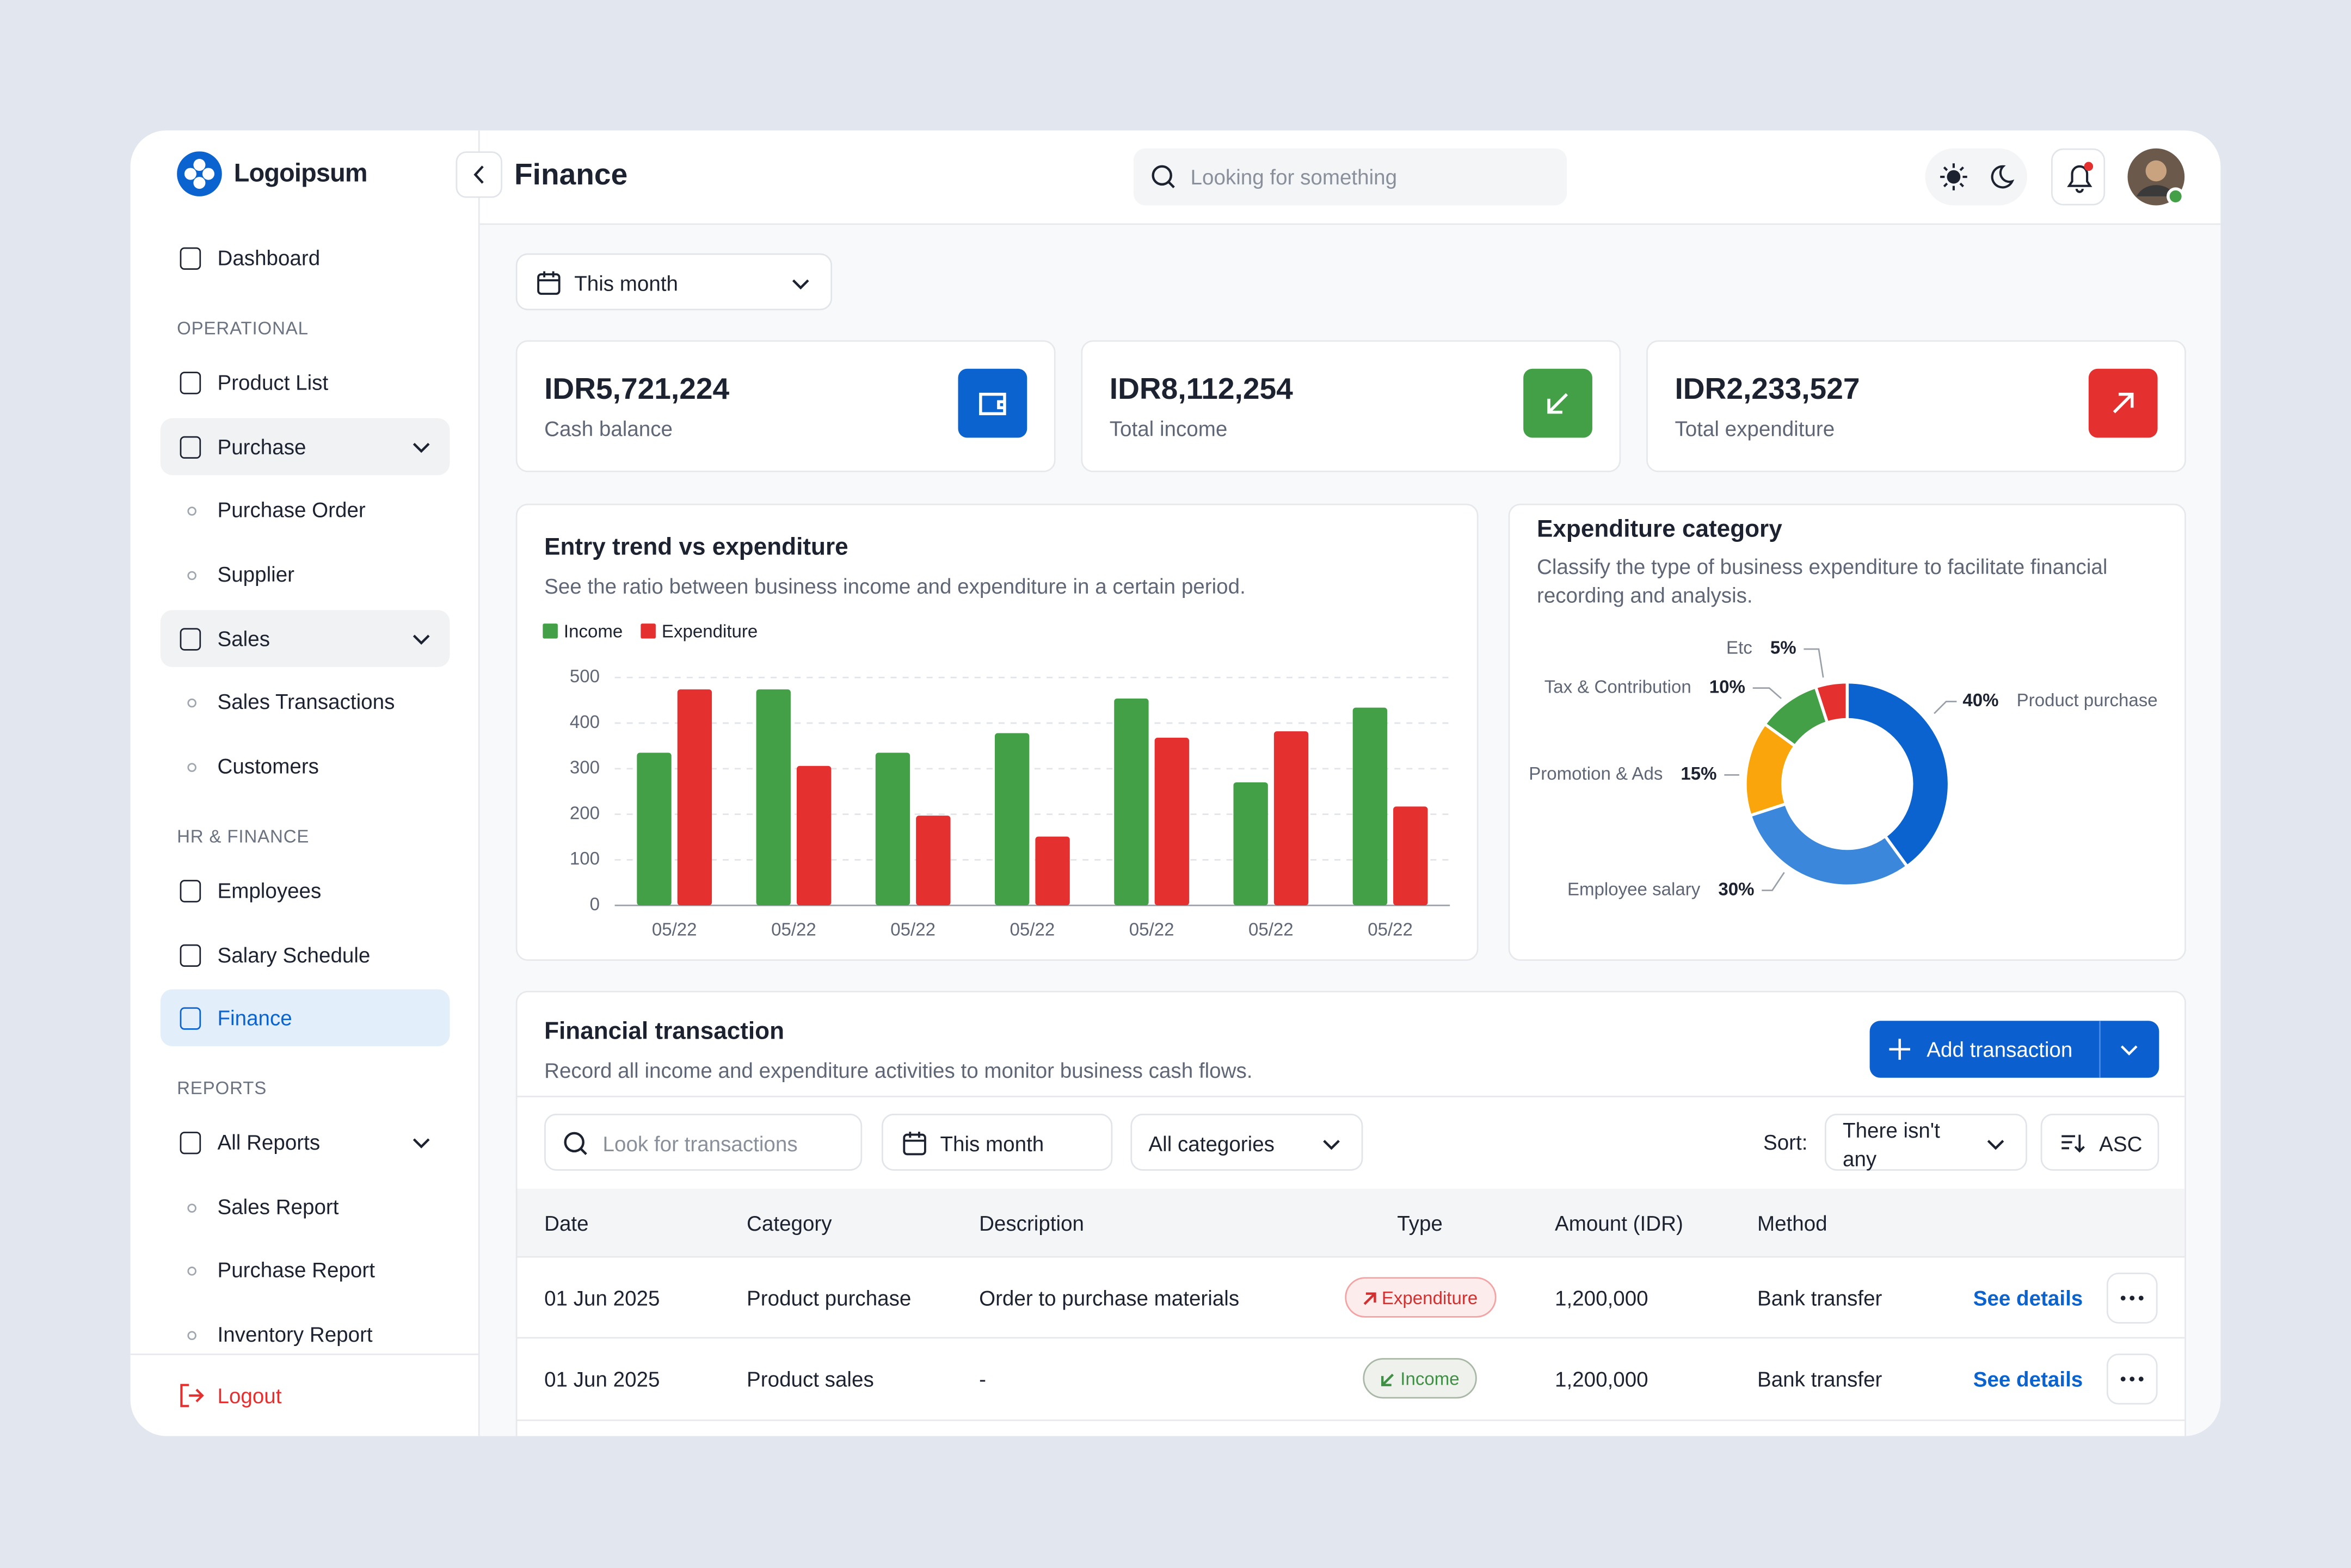  I want to click on type-badge: Expenditure, so click(1420, 1298).